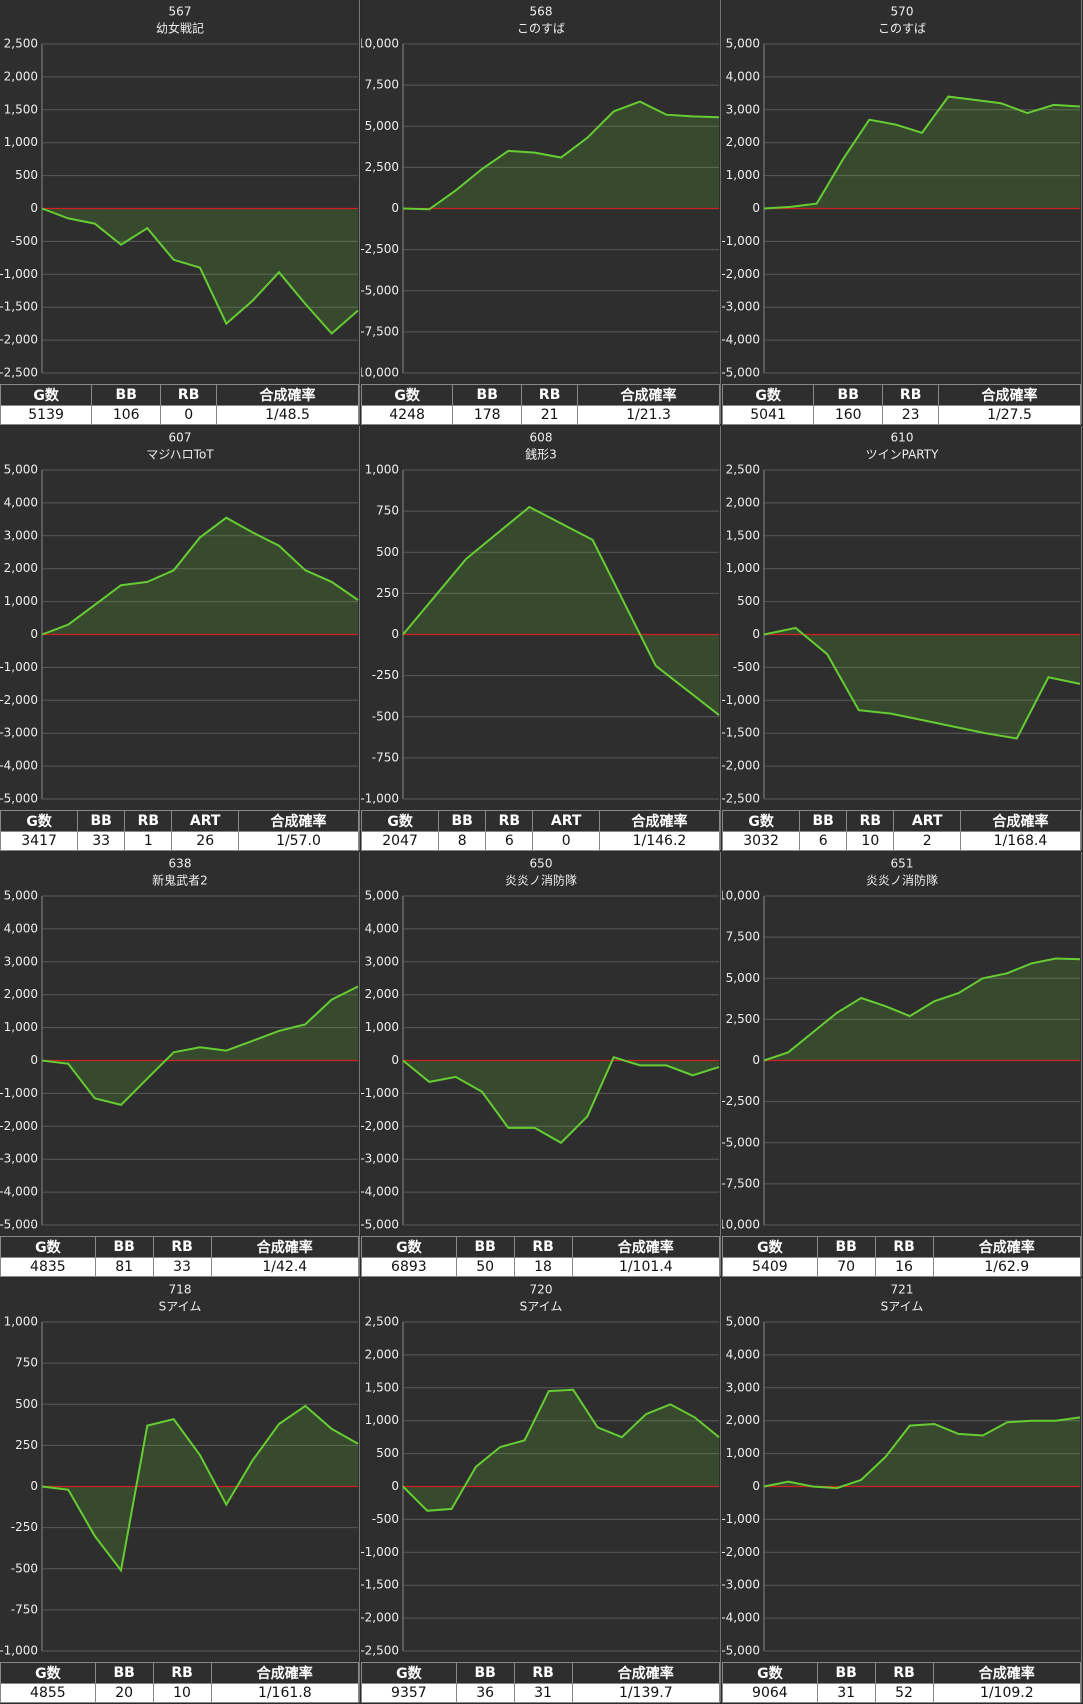 This screenshot has height=1704, width=1083. What do you see at coordinates (902, 1267) in the screenshot?
I see `data-row: 5409 70 16 1/62.9` at bounding box center [902, 1267].